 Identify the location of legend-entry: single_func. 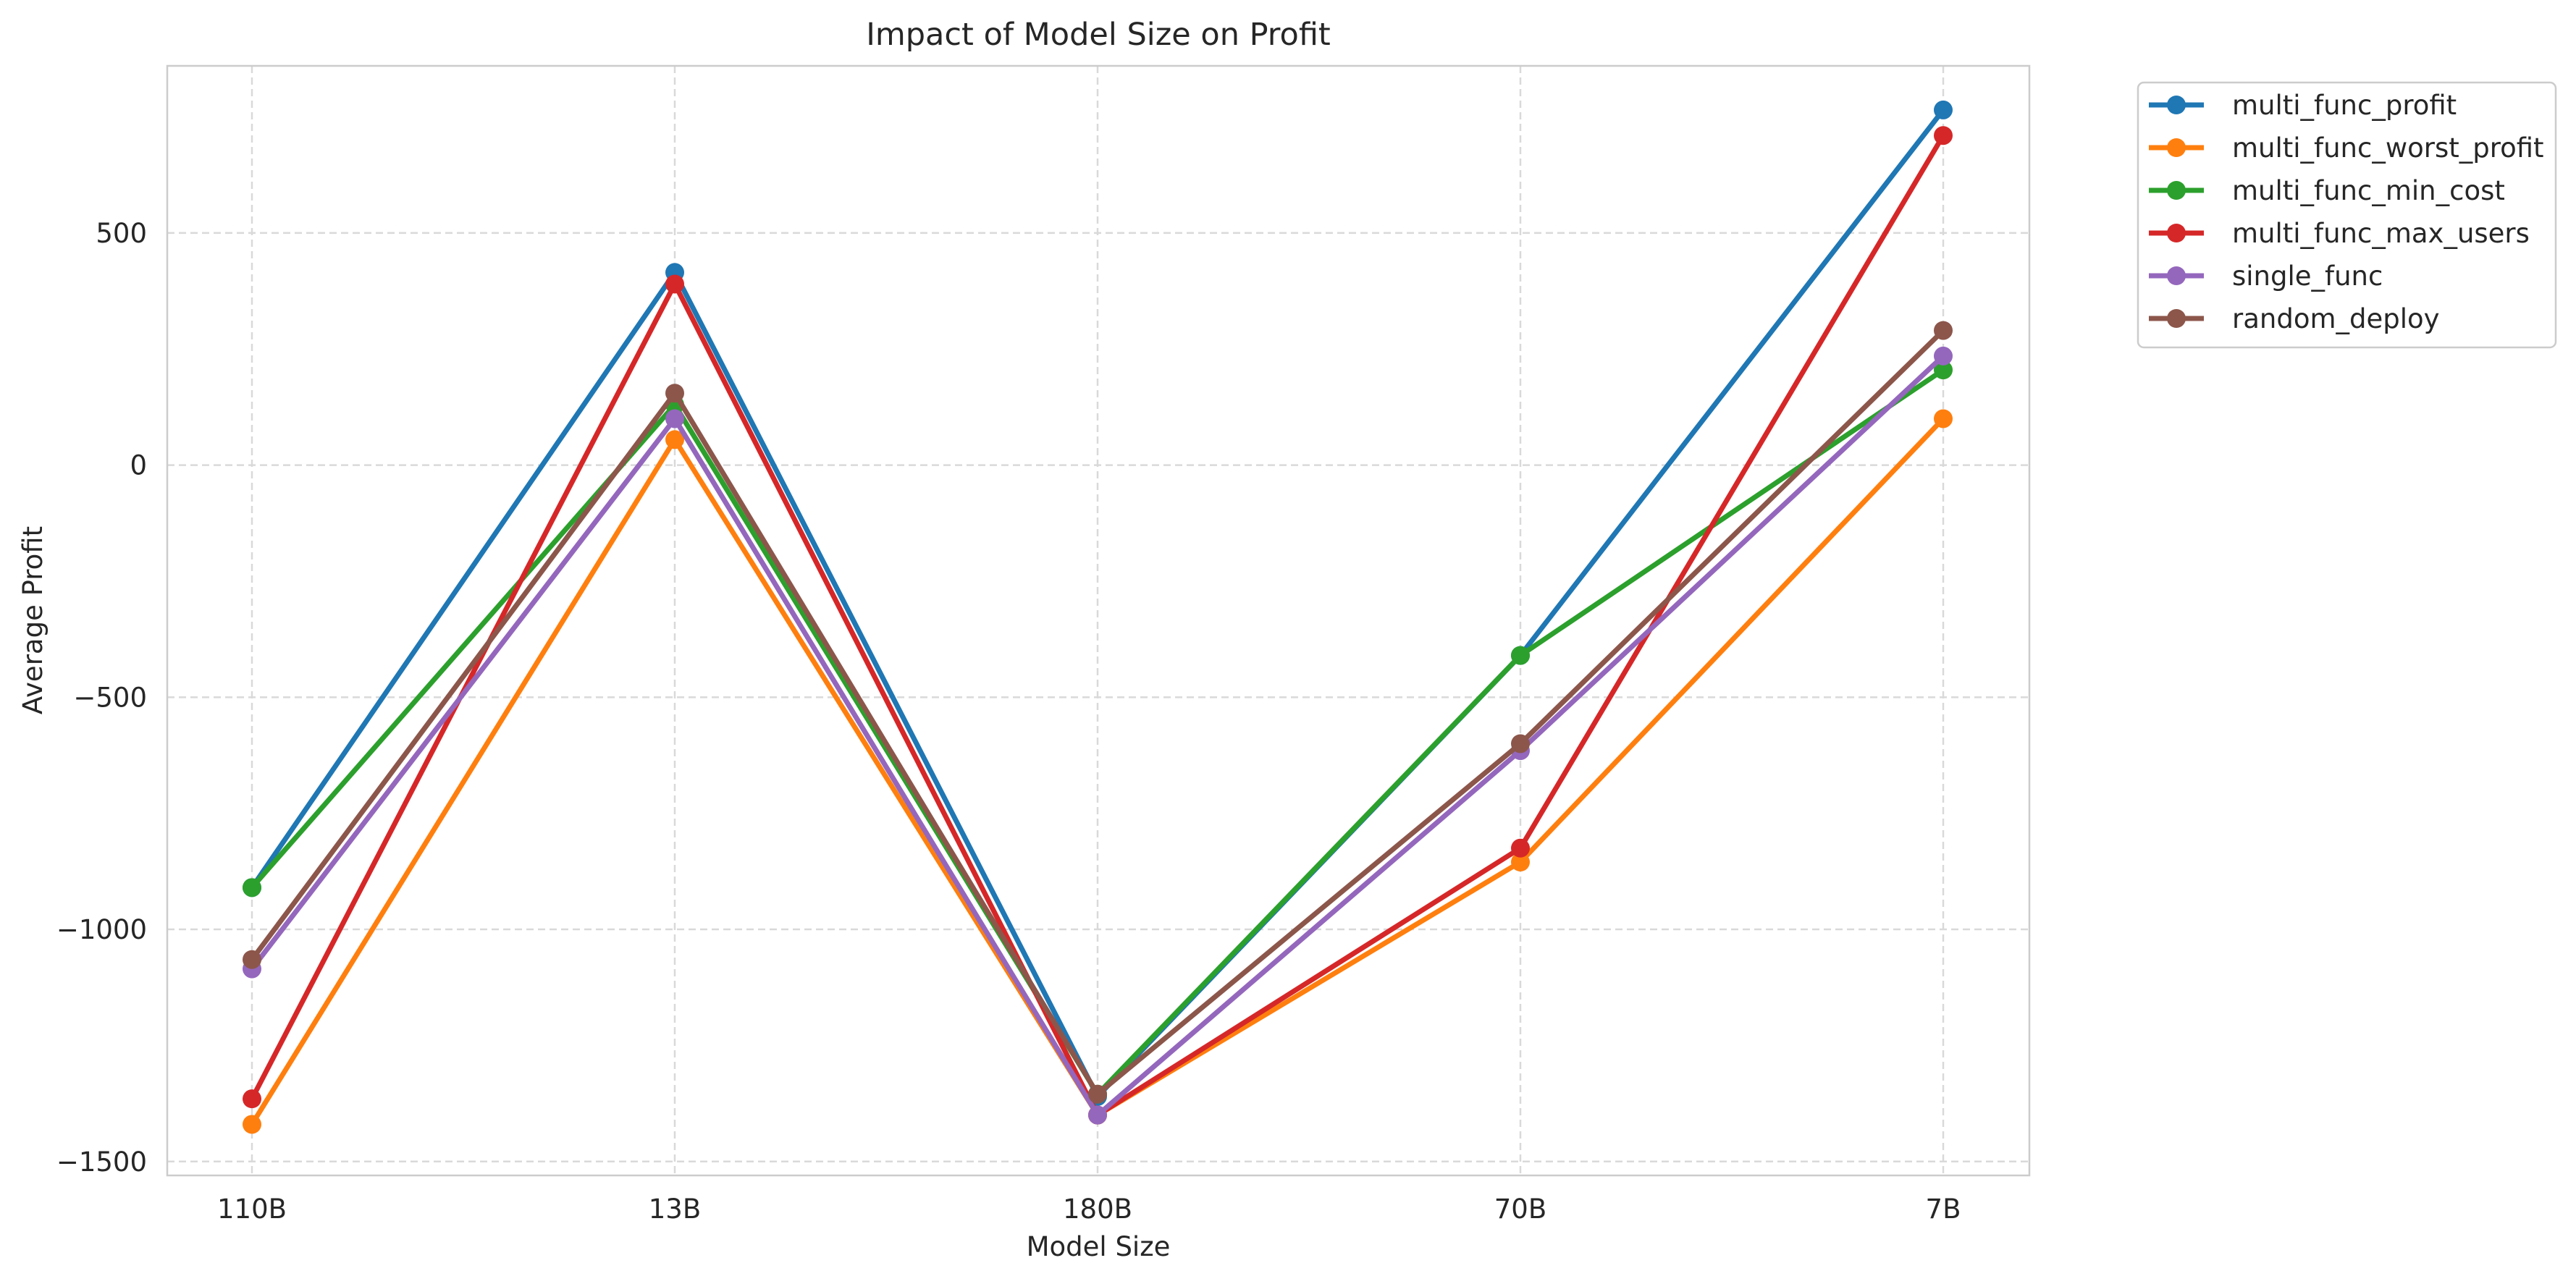
(2266, 276).